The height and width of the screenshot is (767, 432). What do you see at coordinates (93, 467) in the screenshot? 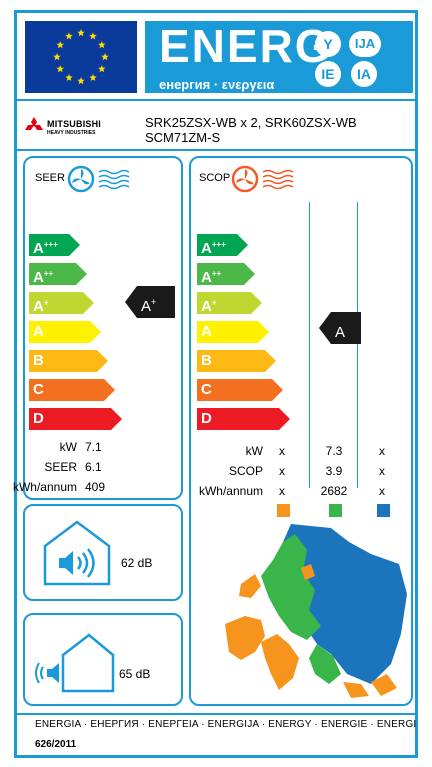
I see `seer-value: 6.1` at bounding box center [93, 467].